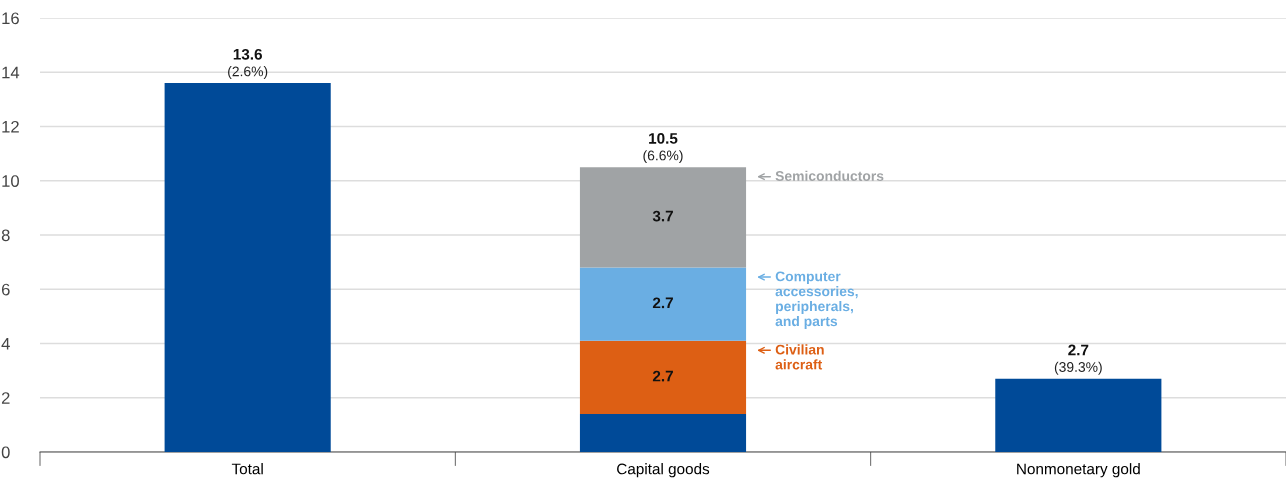  What do you see at coordinates (10, 126) in the screenshot?
I see `y-tick-label: 12` at bounding box center [10, 126].